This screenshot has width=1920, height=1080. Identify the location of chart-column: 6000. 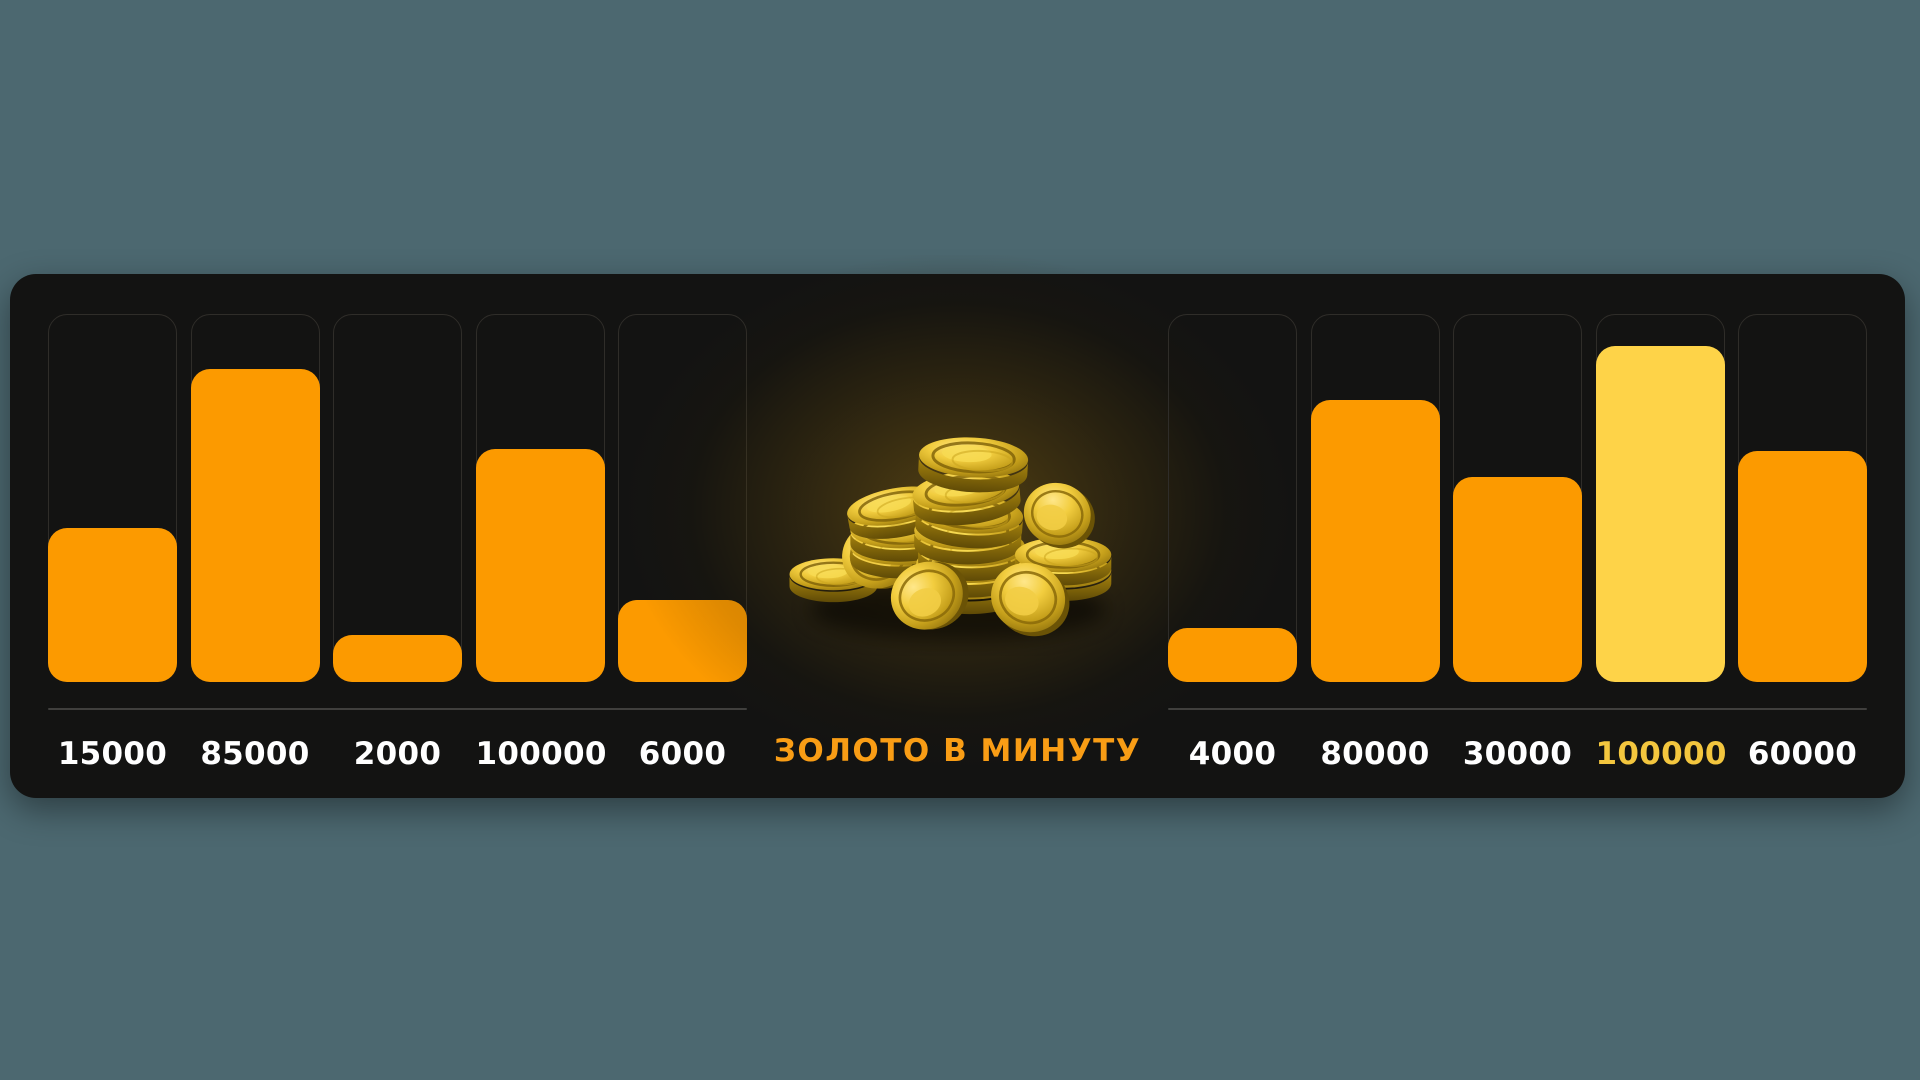
(682, 542).